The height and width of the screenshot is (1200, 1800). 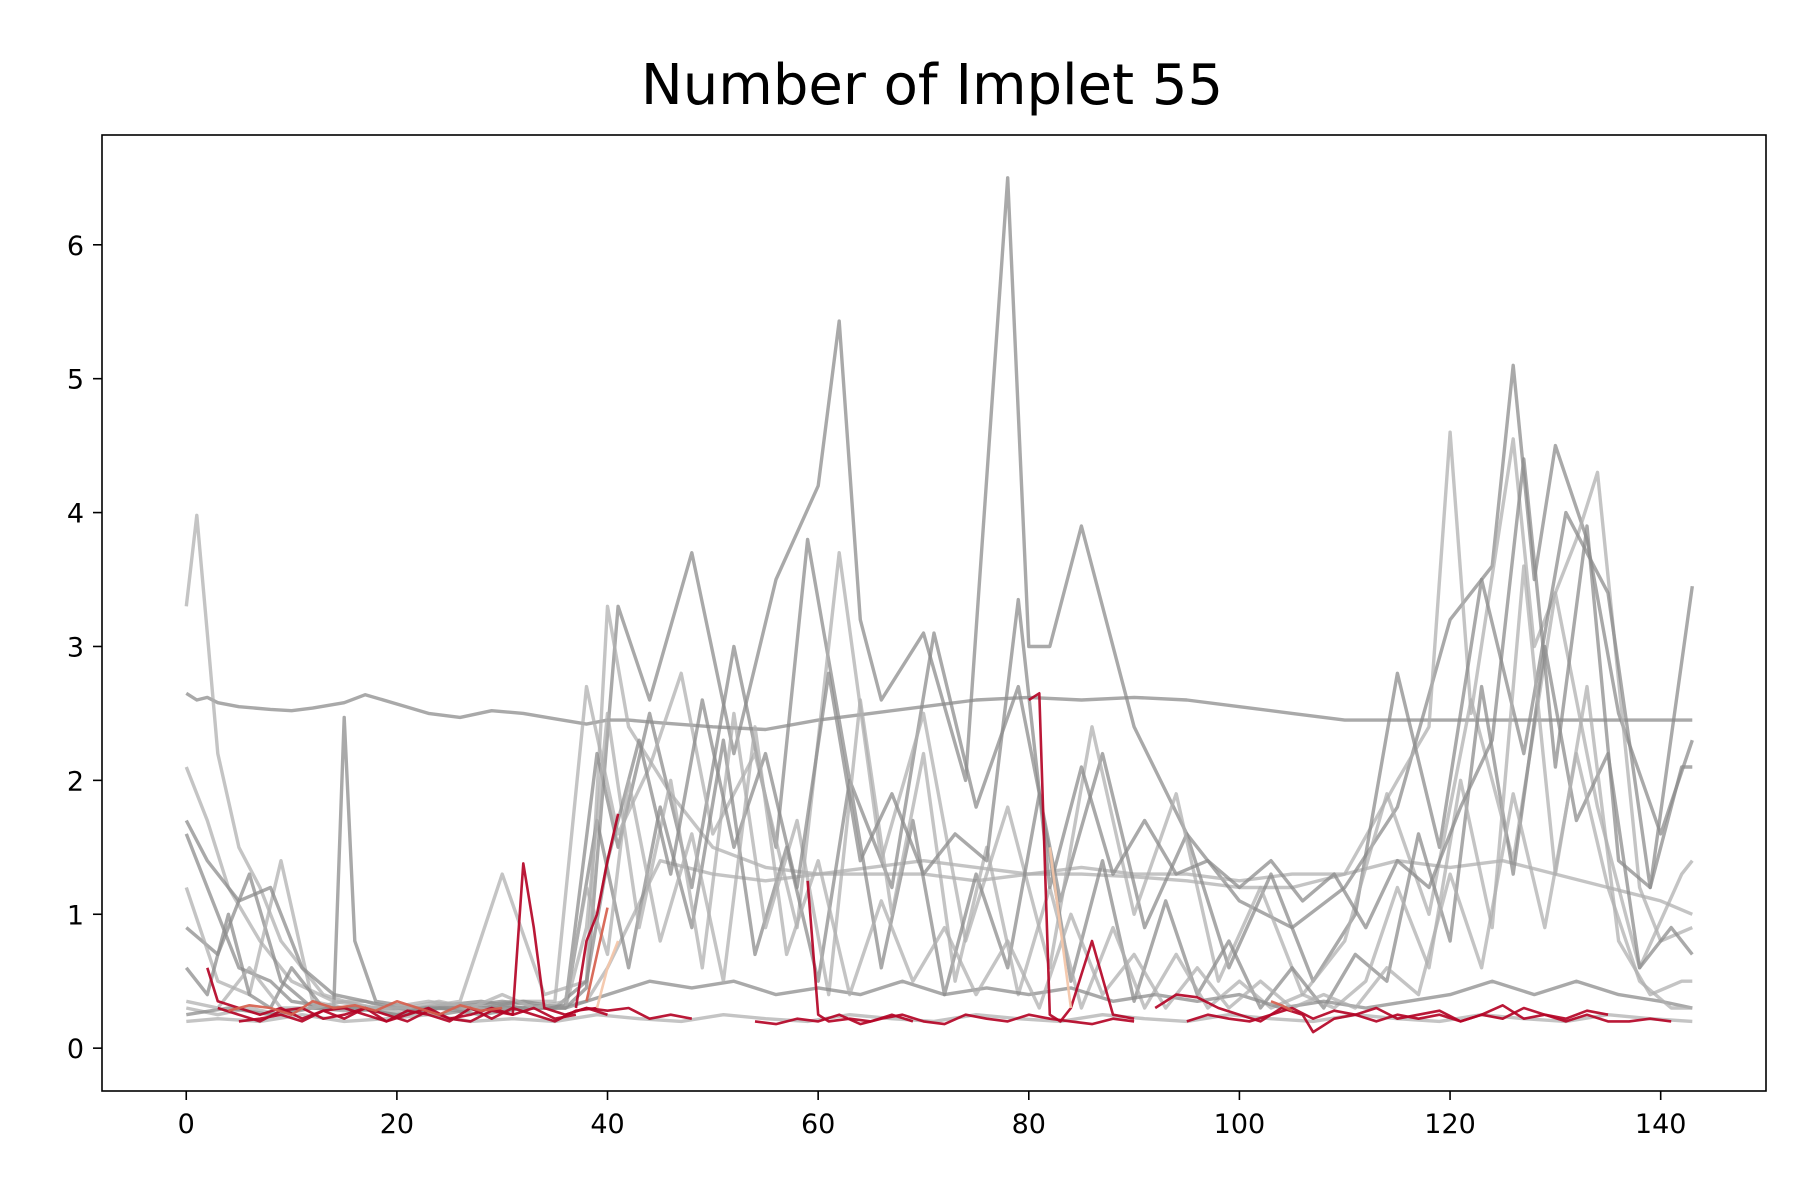 I want to click on x-axis: 0 20 40 60 80 100 120 140, so click(x=932, y=1115).